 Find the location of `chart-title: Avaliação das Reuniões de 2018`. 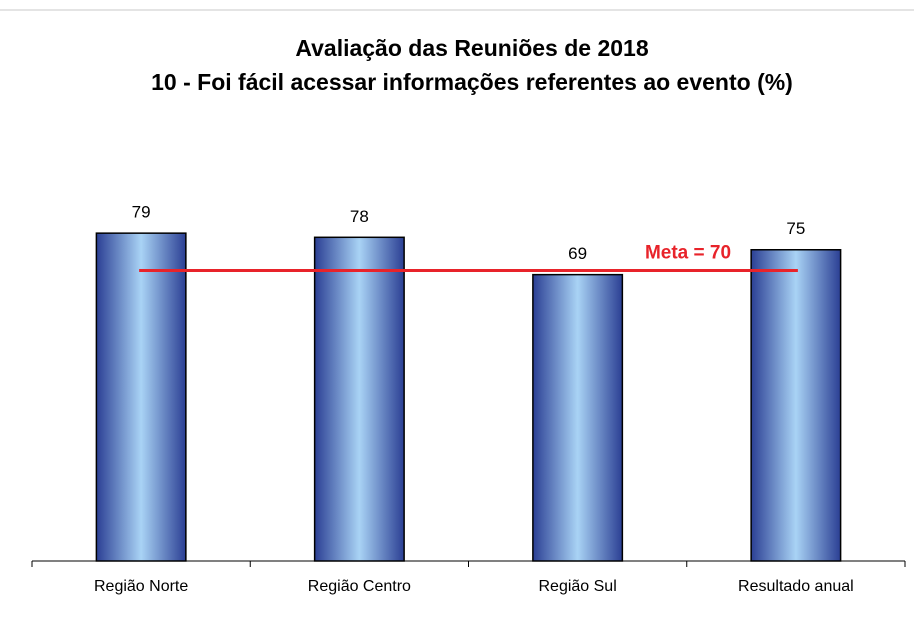

chart-title: Avaliação das Reuniões de 2018 is located at coordinates (471, 48).